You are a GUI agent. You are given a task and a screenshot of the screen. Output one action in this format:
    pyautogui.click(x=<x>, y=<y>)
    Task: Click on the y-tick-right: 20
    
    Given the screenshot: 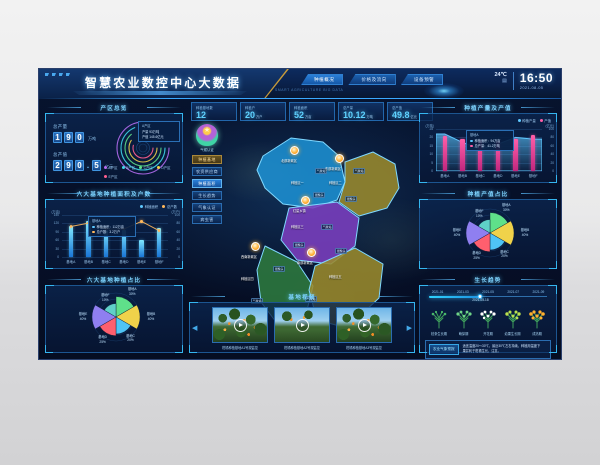 What is the action you would take?
    pyautogui.click(x=552, y=162)
    